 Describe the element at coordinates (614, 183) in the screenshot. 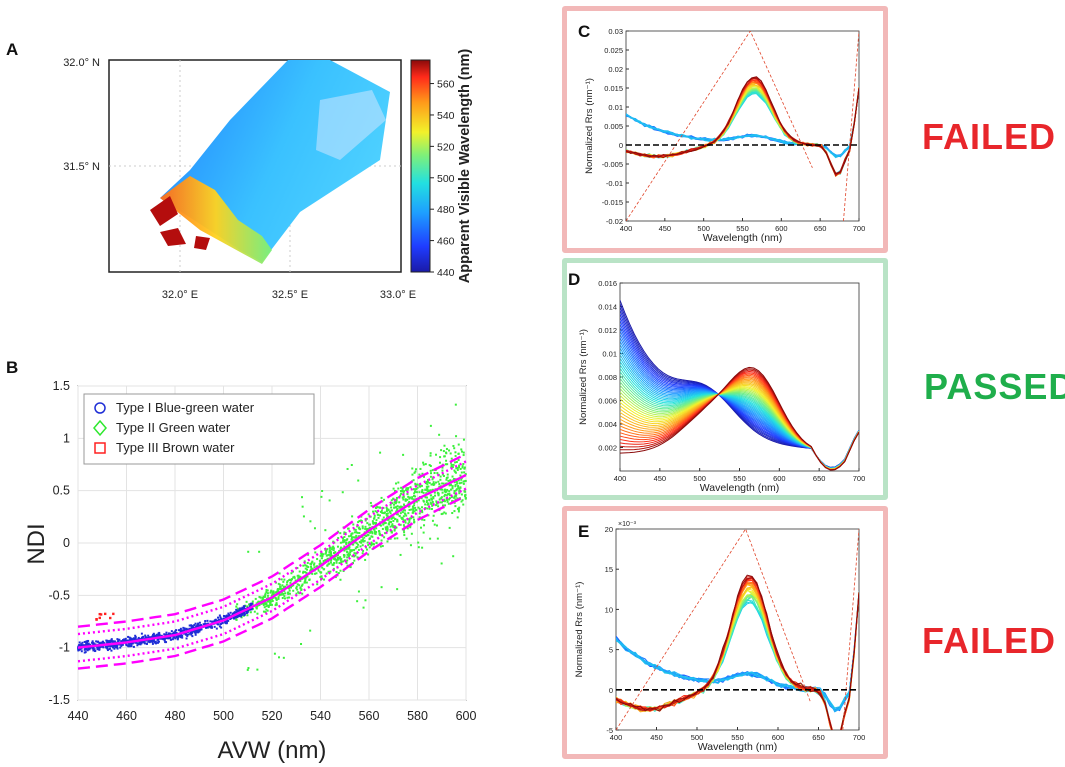

I see `y-tick-label: -0.01` at that location.